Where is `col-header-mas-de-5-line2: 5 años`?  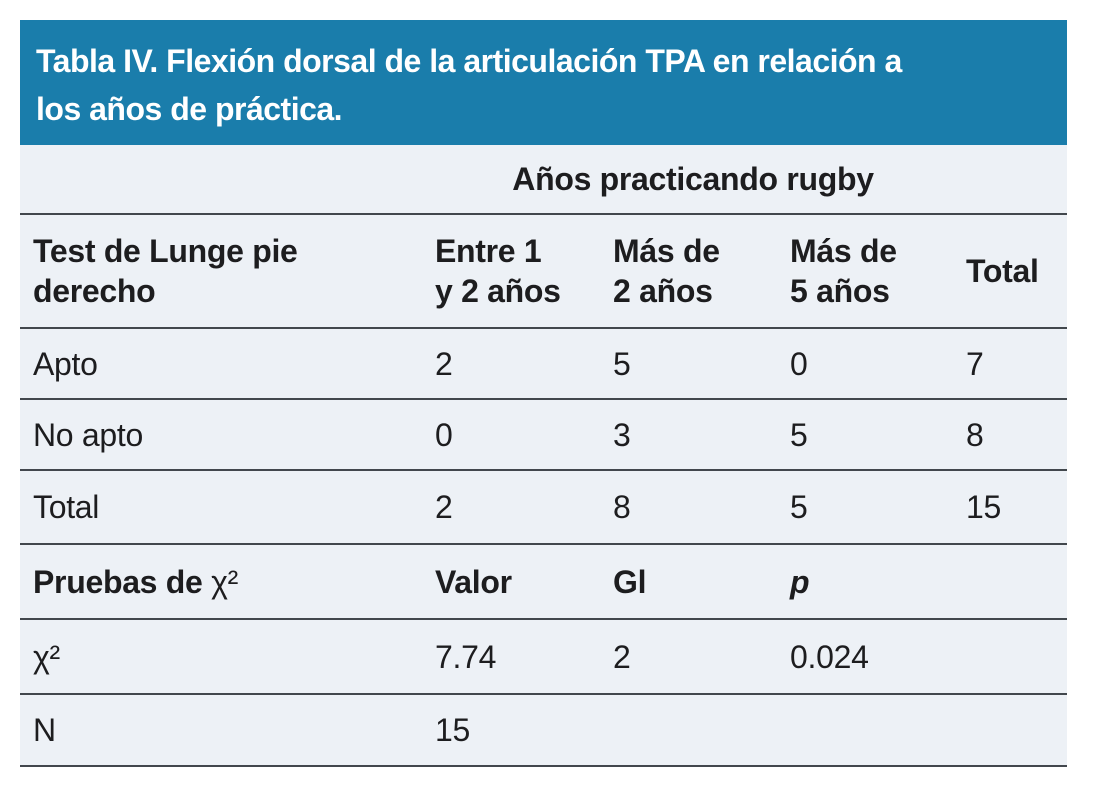
col-header-mas-de-5-line2: 5 años is located at coordinates (840, 291).